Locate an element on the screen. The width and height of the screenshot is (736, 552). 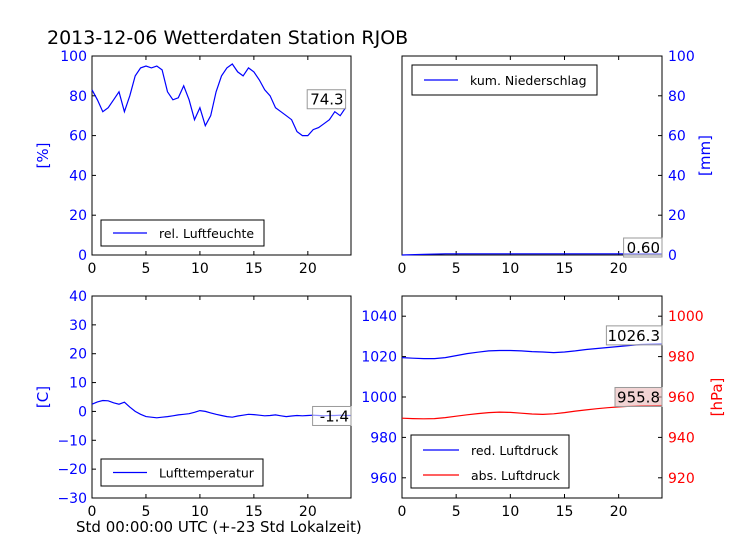
last-value-label: 74.3 is located at coordinates (326, 100).